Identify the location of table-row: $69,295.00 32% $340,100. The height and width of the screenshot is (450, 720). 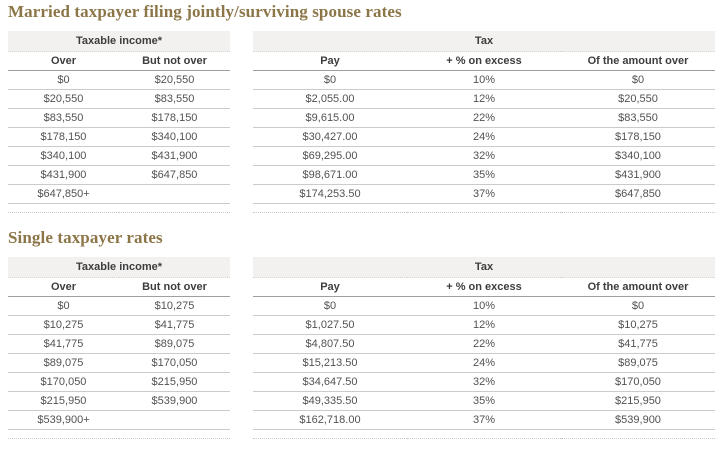
(484, 156).